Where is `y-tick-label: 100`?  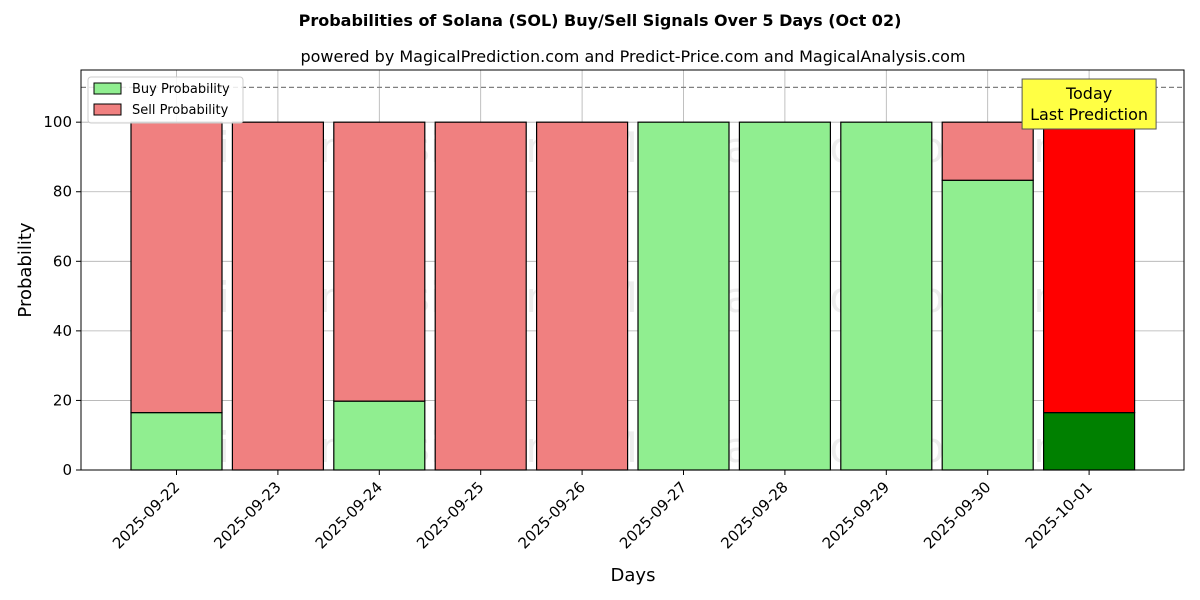
y-tick-label: 100 is located at coordinates (57, 122).